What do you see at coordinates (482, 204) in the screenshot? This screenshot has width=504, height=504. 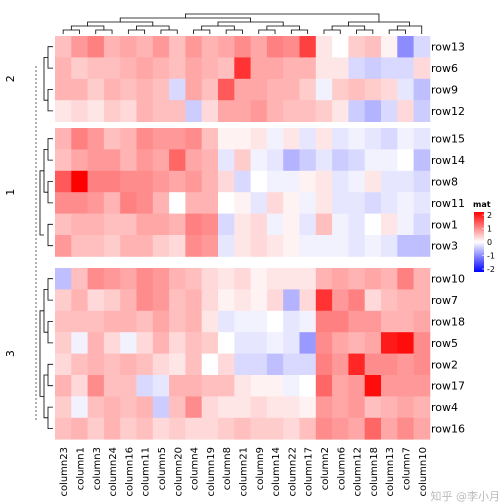 I see `legend-title: mat` at bounding box center [482, 204].